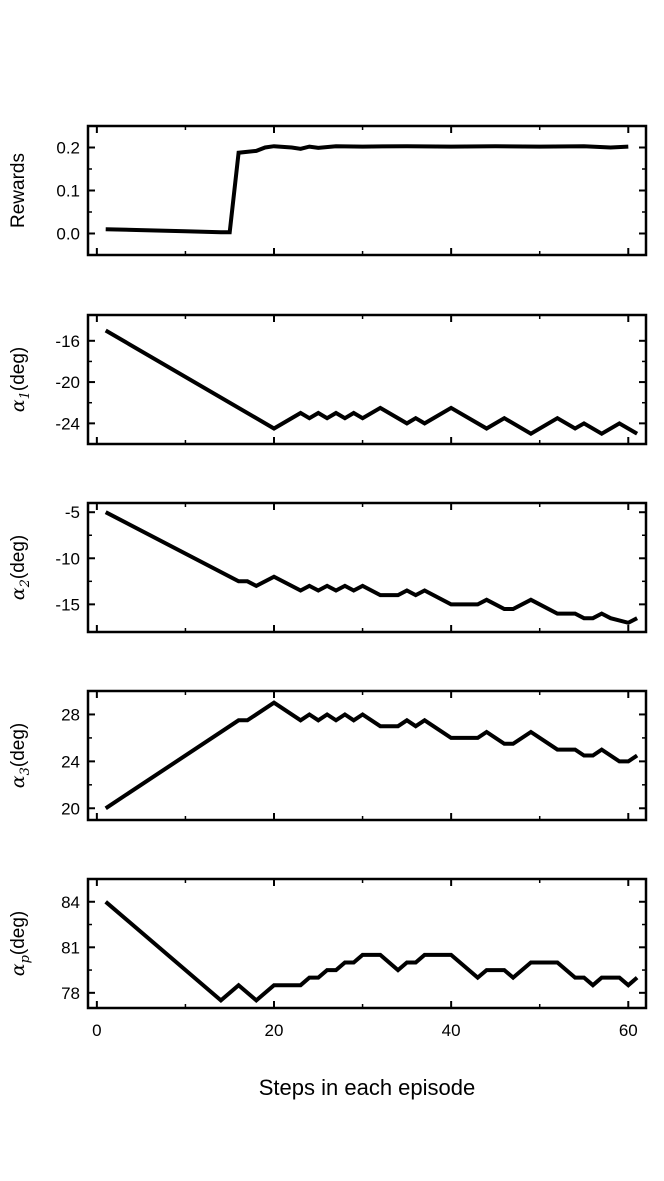  Describe the element at coordinates (68, 191) in the screenshot. I see `y-tick-label: 0.1` at that location.